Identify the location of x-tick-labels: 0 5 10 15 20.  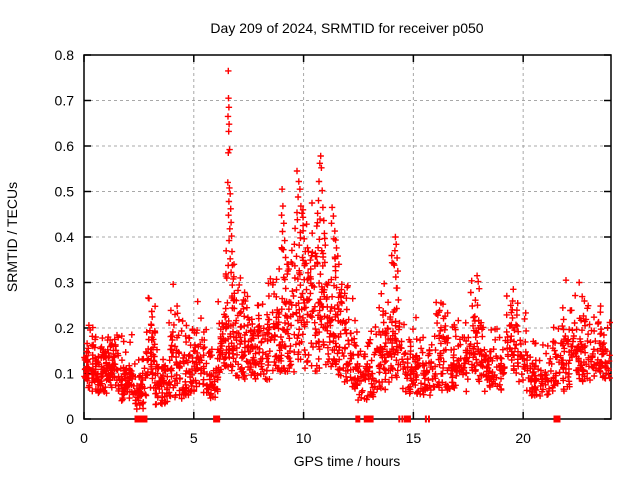
(305, 438).